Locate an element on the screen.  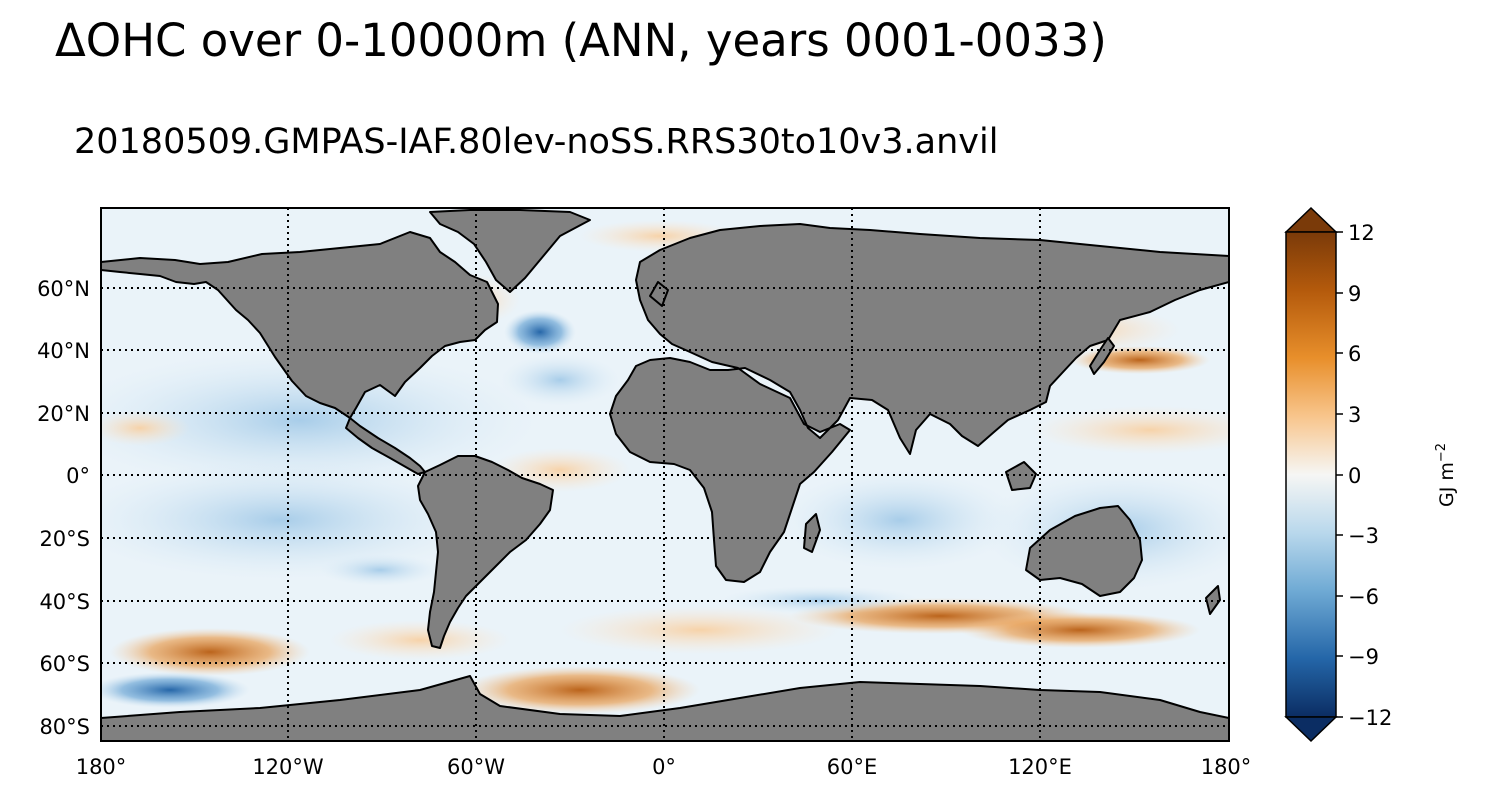
madagascar is located at coordinates (812, 533).